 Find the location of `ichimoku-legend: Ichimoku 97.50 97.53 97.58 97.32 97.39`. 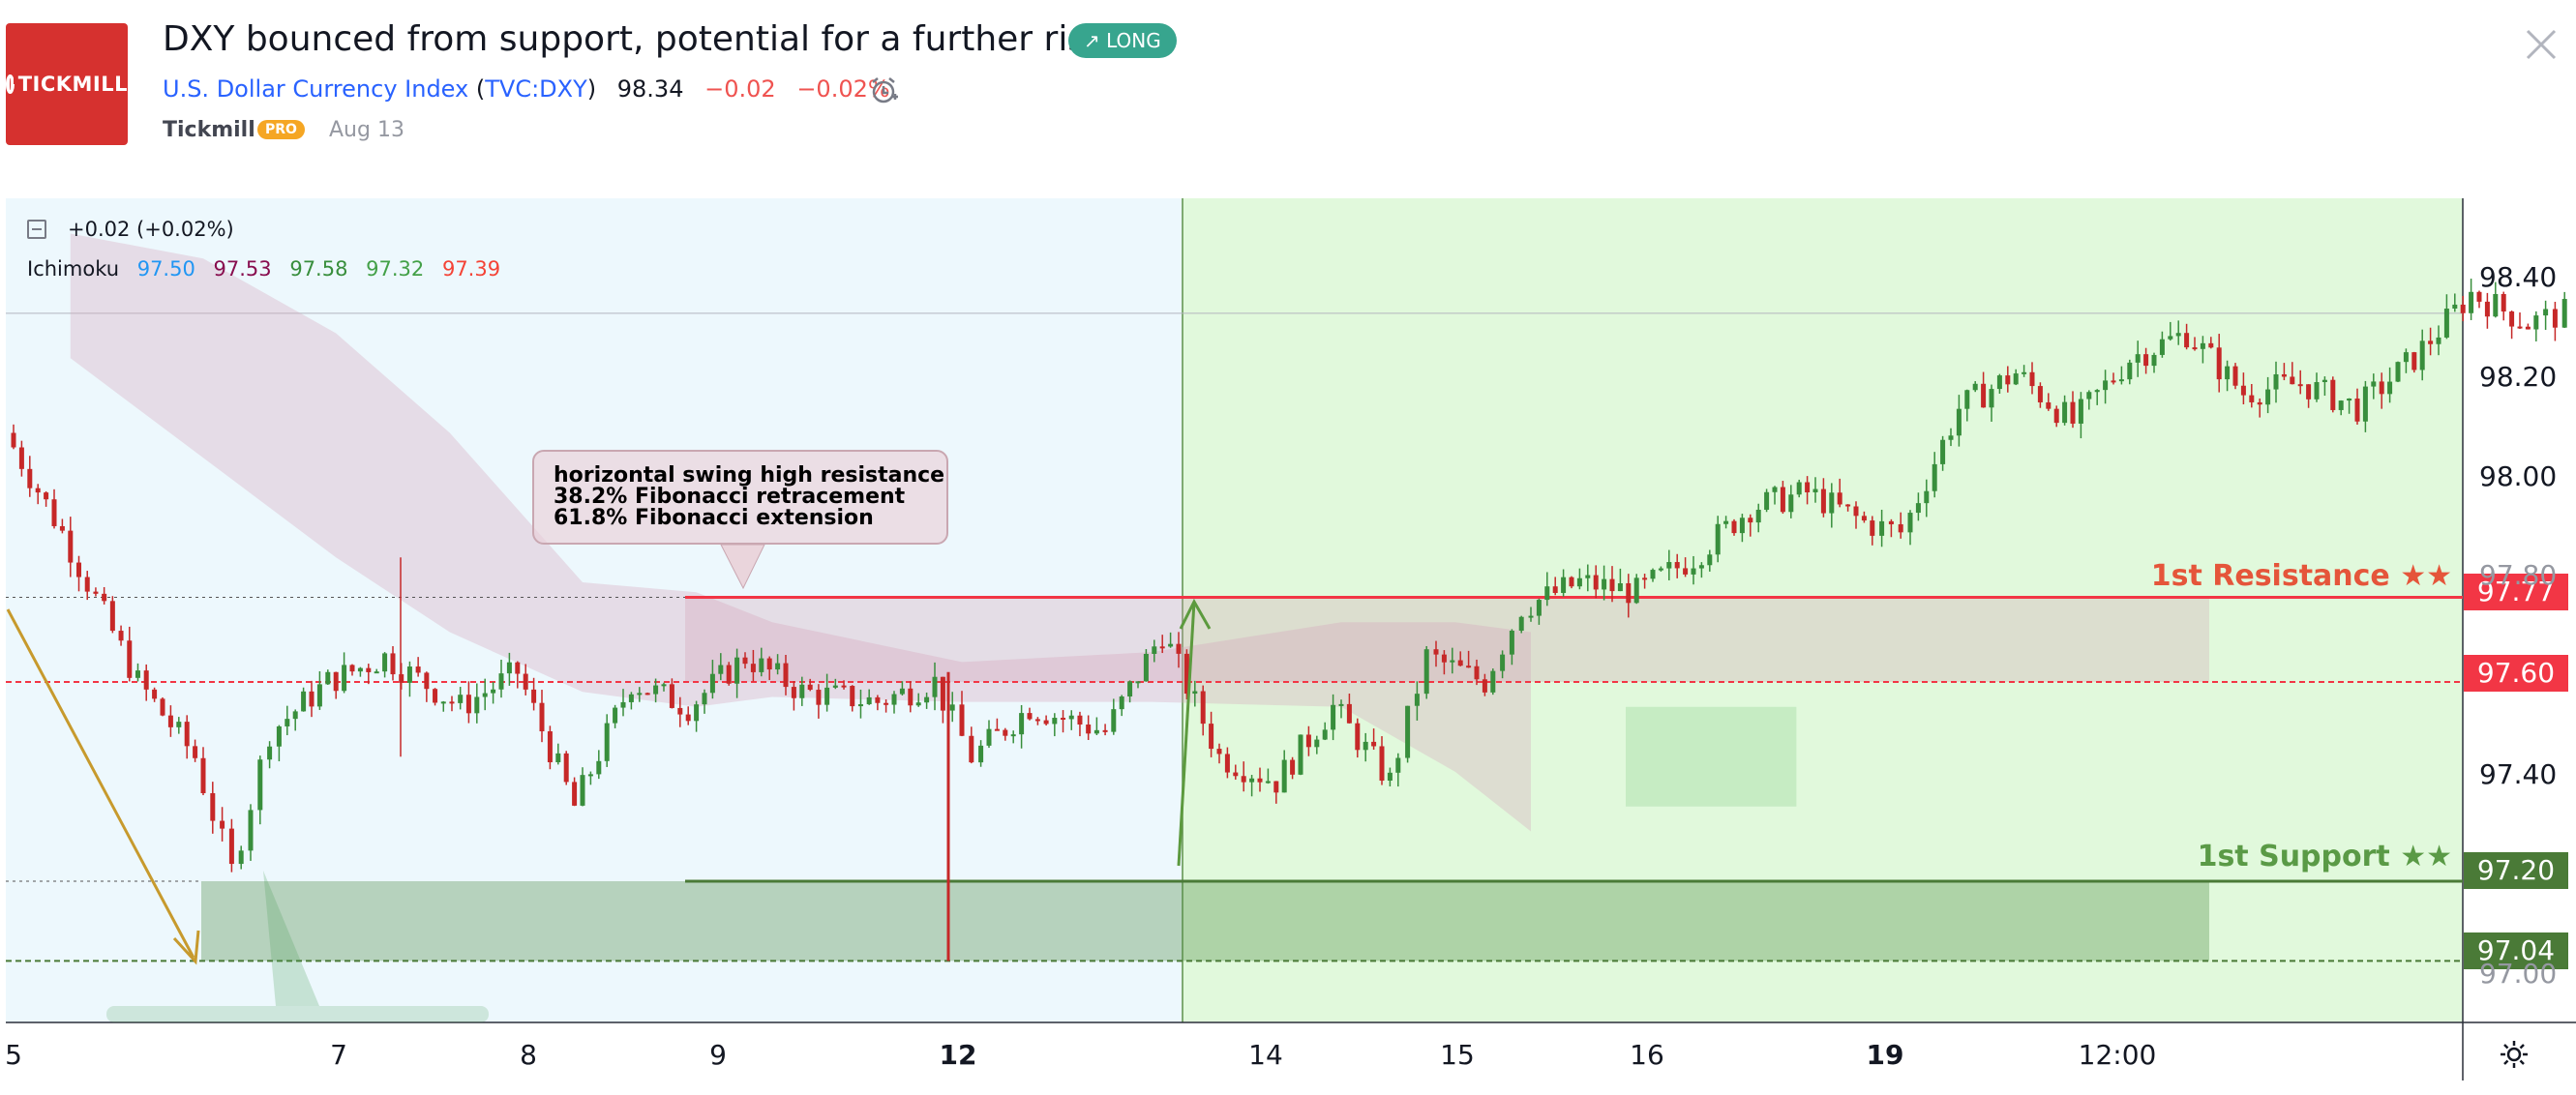

ichimoku-legend: Ichimoku 97.50 97.53 97.58 97.32 97.39 is located at coordinates (269, 269).